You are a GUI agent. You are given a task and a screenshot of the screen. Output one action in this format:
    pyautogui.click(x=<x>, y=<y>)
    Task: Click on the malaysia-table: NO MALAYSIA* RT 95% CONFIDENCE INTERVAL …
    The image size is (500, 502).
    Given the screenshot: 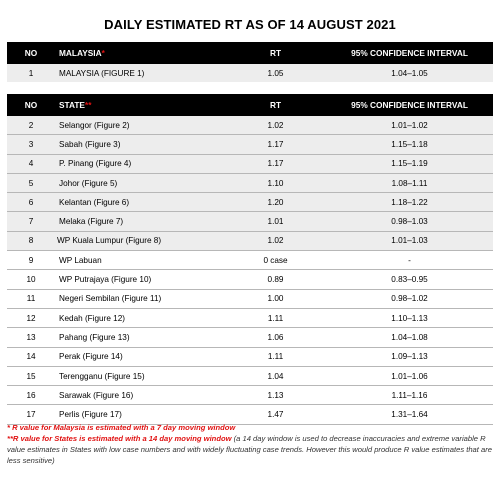 What is the action you would take?
    pyautogui.click(x=250, y=62)
    